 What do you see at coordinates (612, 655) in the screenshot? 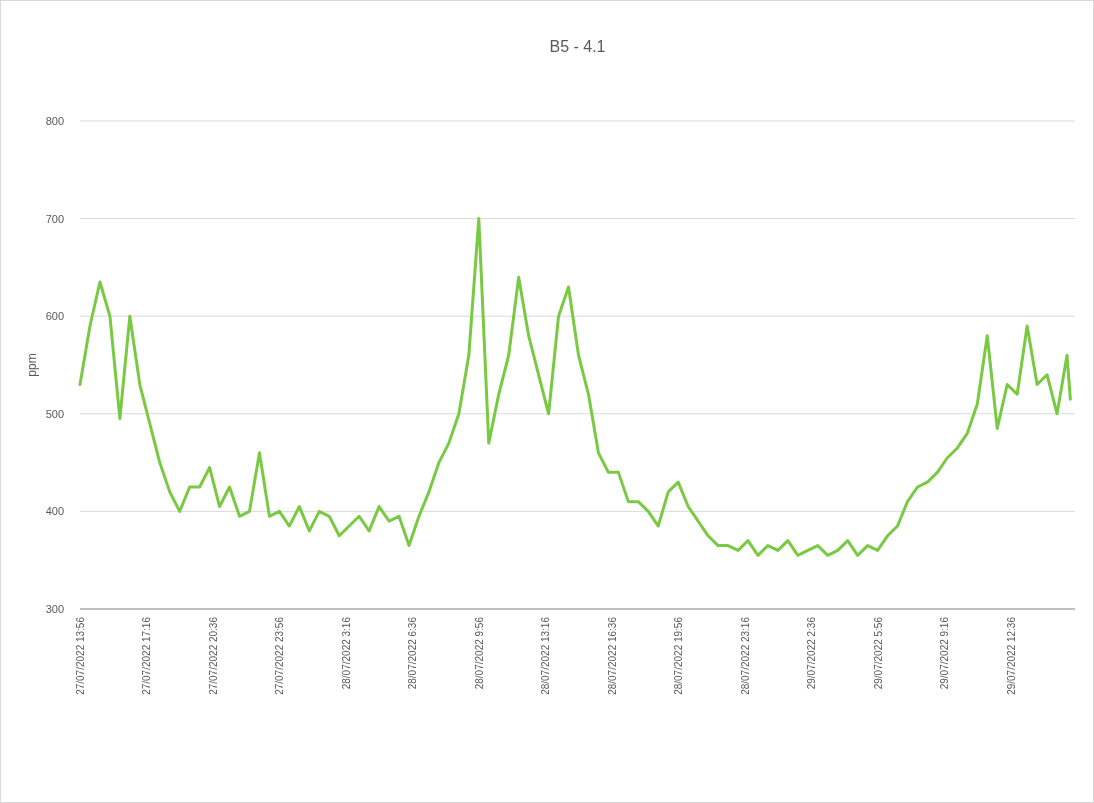
I see `x-tick-label: 28/07/2022 16:36` at bounding box center [612, 655].